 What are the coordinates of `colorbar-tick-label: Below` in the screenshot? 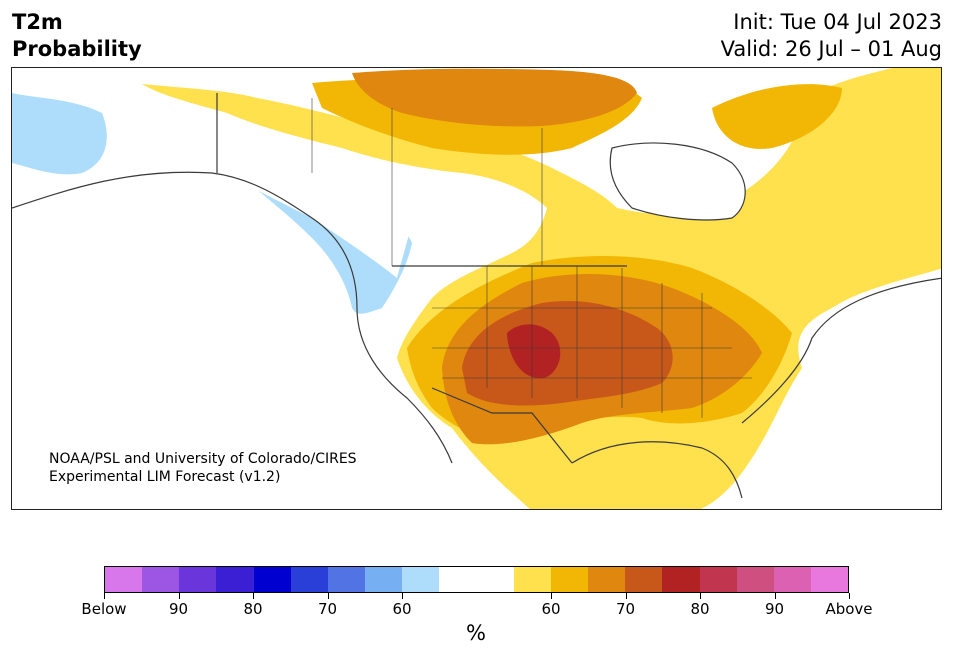 It's located at (104, 609).